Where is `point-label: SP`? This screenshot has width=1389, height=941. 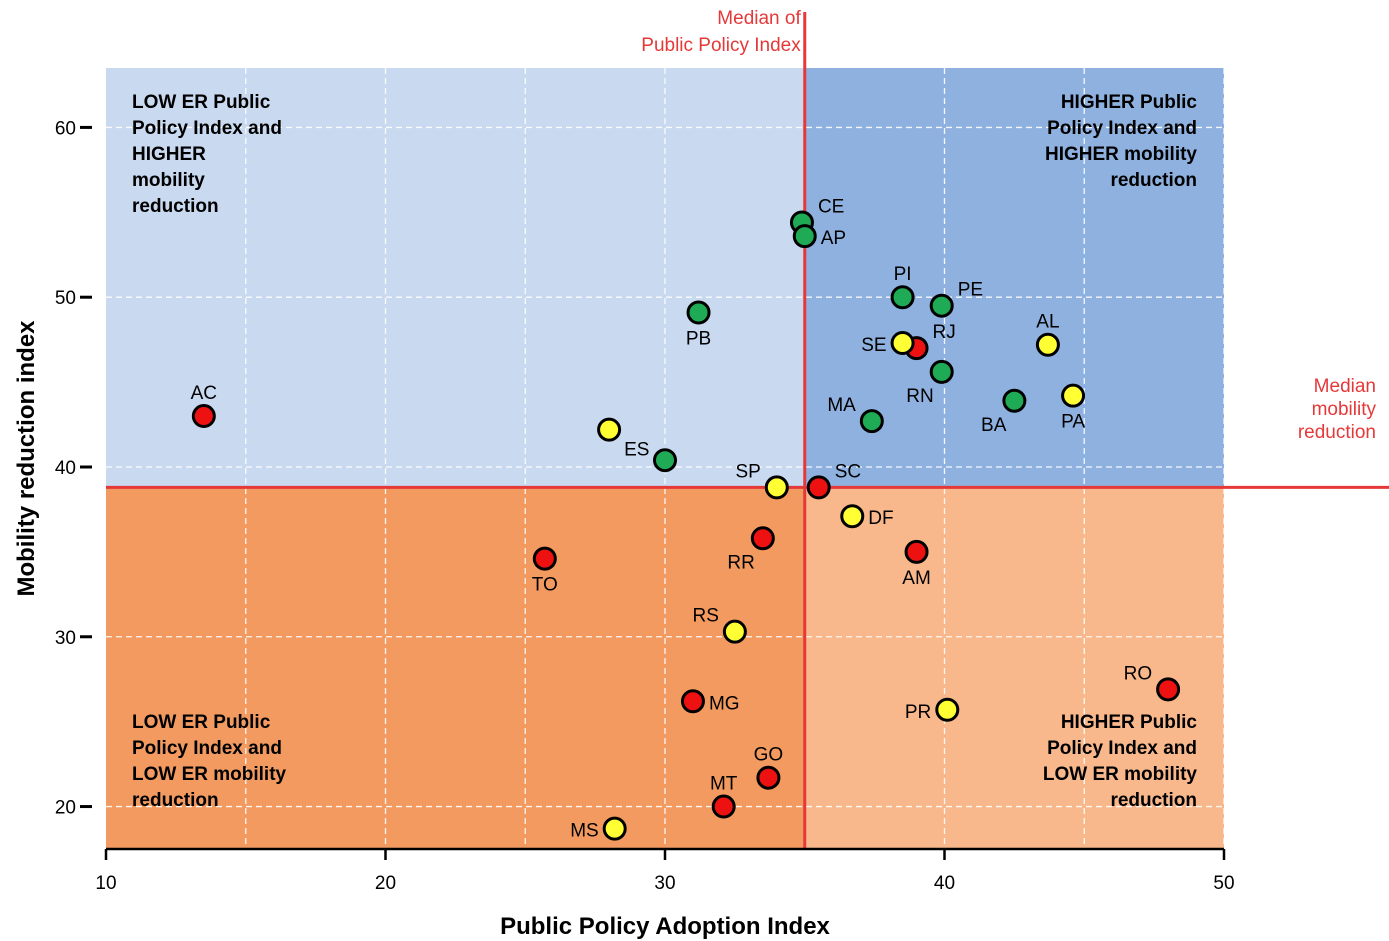
point-label: SP is located at coordinates (747, 471).